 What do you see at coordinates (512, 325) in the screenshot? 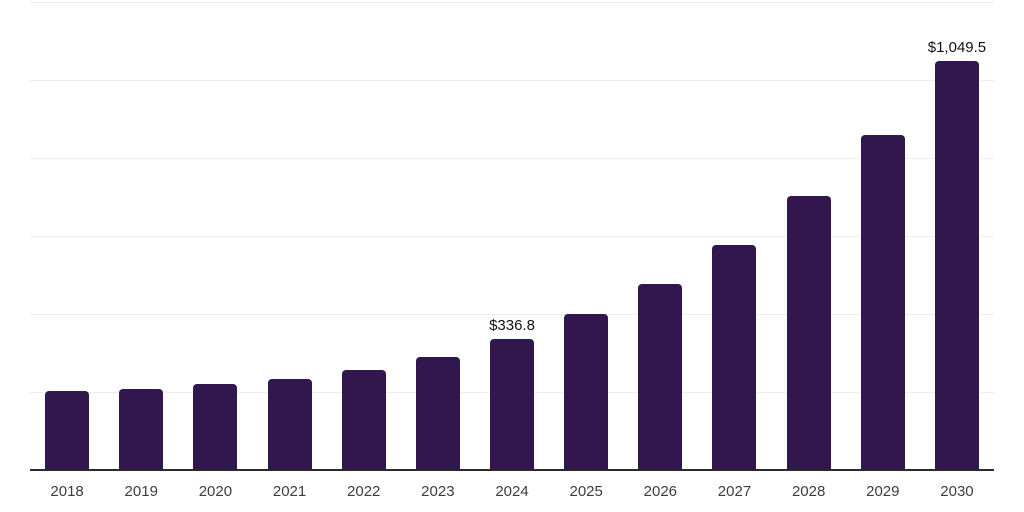
I see `data-label-2024: $336.8` at bounding box center [512, 325].